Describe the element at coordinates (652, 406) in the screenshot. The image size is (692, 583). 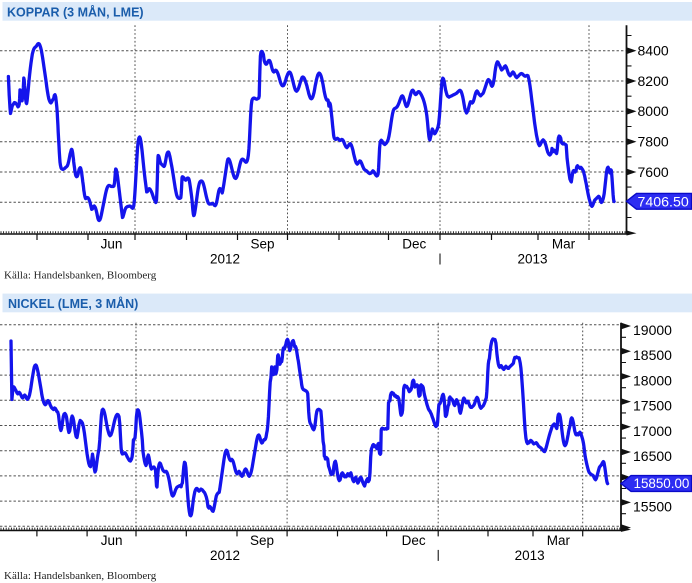
I see `svg-text: 17500` at that location.